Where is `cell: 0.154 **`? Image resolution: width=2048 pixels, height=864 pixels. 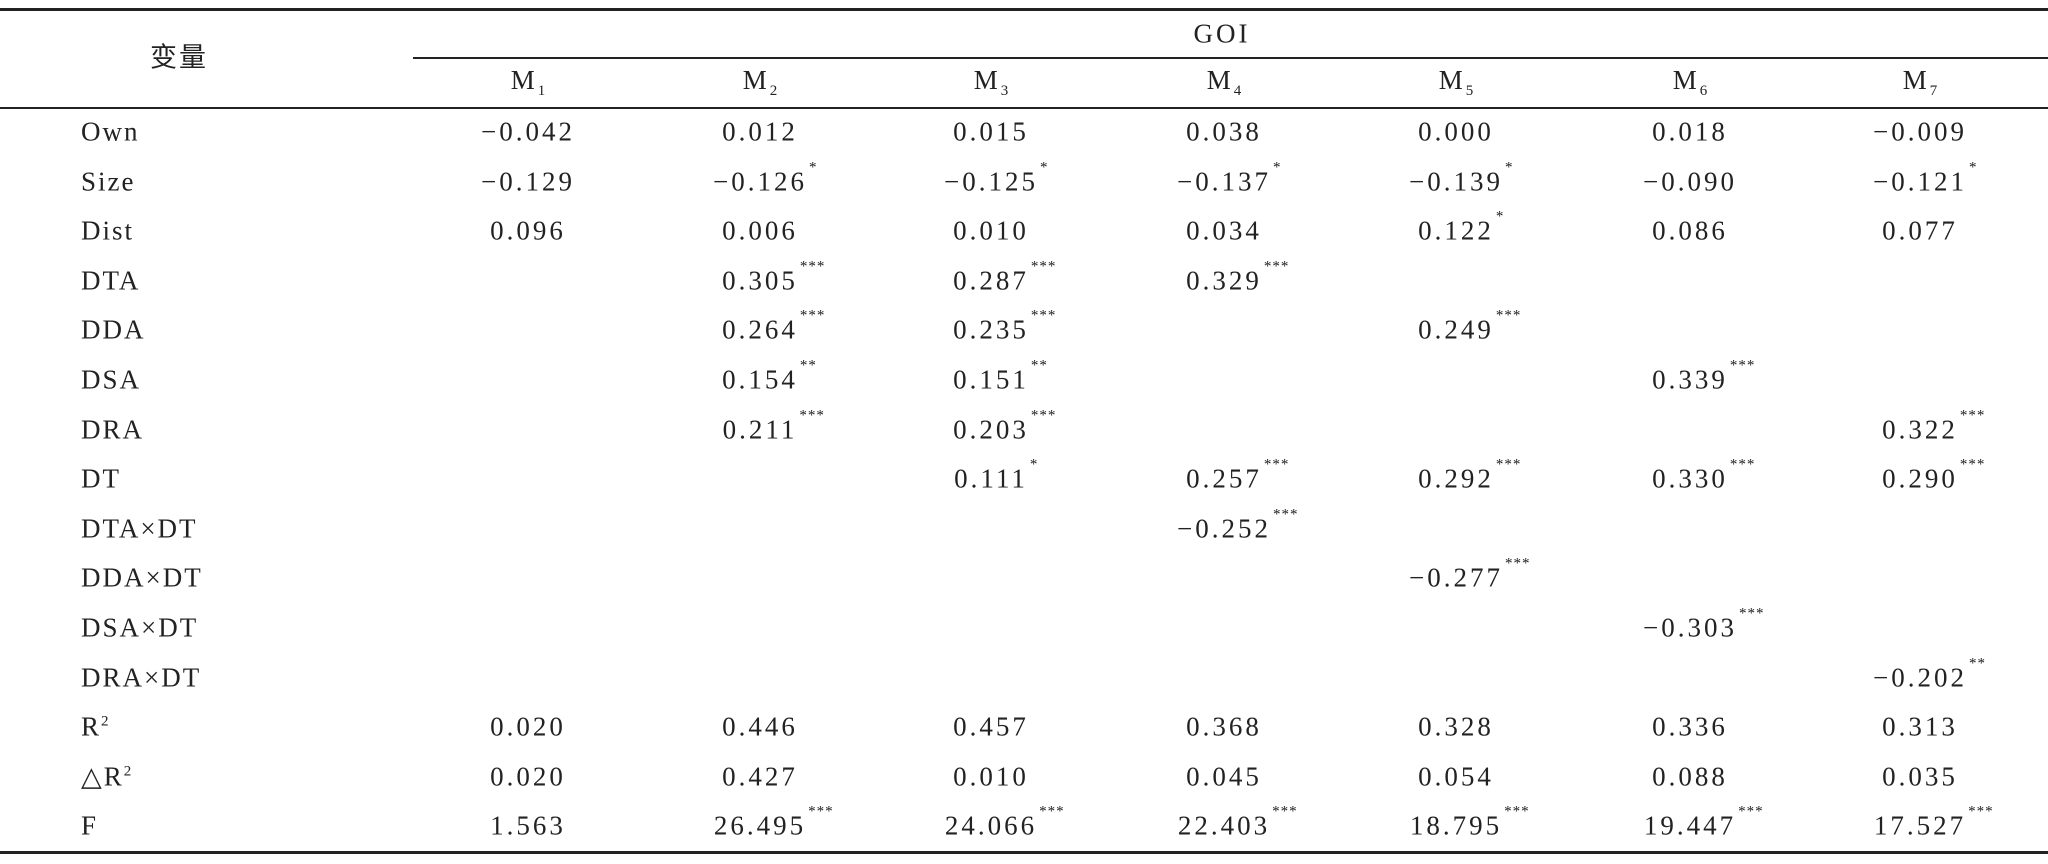
cell: 0.154 ** is located at coordinates (769, 376).